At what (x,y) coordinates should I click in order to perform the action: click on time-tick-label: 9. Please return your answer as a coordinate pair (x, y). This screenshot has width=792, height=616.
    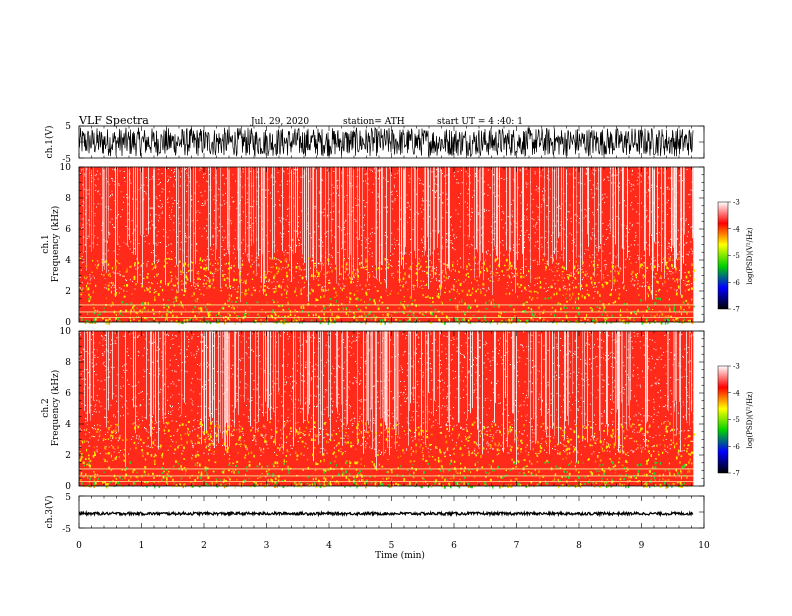
    Looking at the image, I should click on (642, 546).